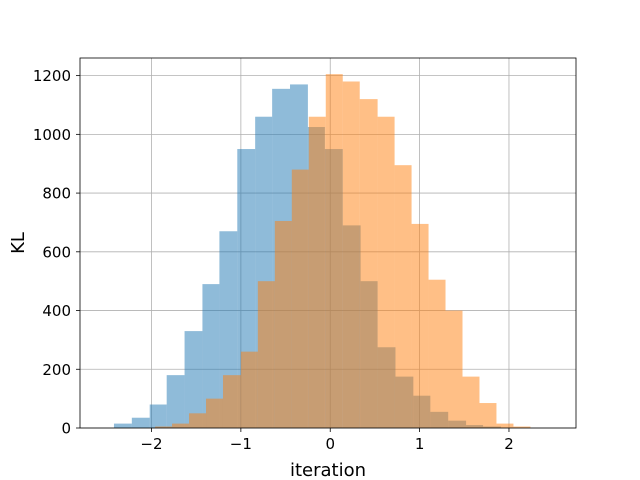 The width and height of the screenshot is (640, 480). I want to click on y-axis-label: KL, so click(18, 243).